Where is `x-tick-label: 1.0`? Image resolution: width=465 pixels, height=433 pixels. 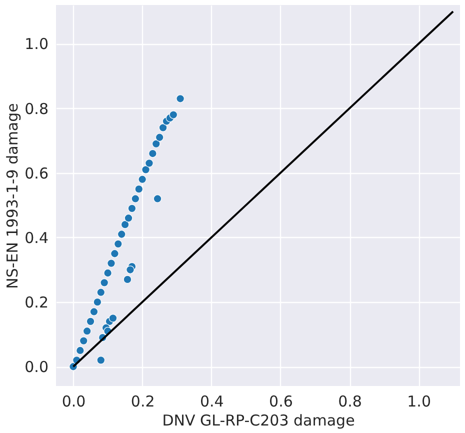 x-tick-label: 1.0 is located at coordinates (419, 401).